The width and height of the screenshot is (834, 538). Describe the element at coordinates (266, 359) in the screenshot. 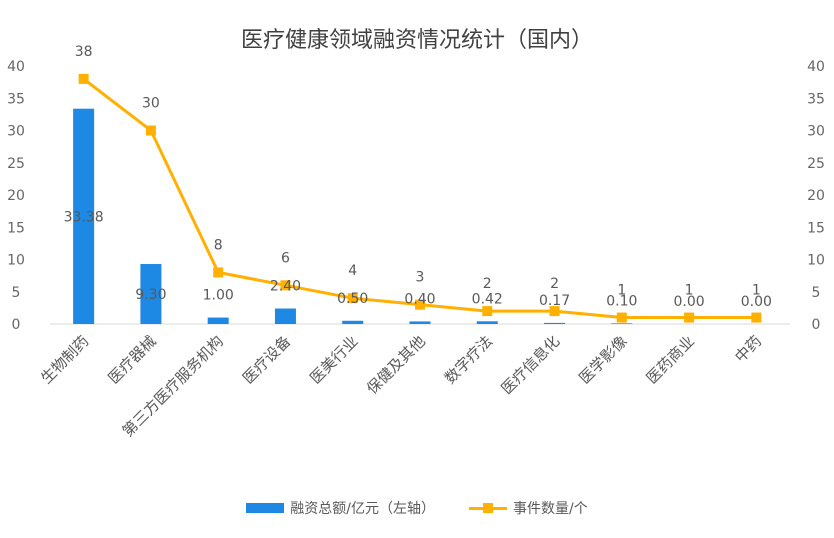

I see `x-category-label: 医疗设备` at that location.